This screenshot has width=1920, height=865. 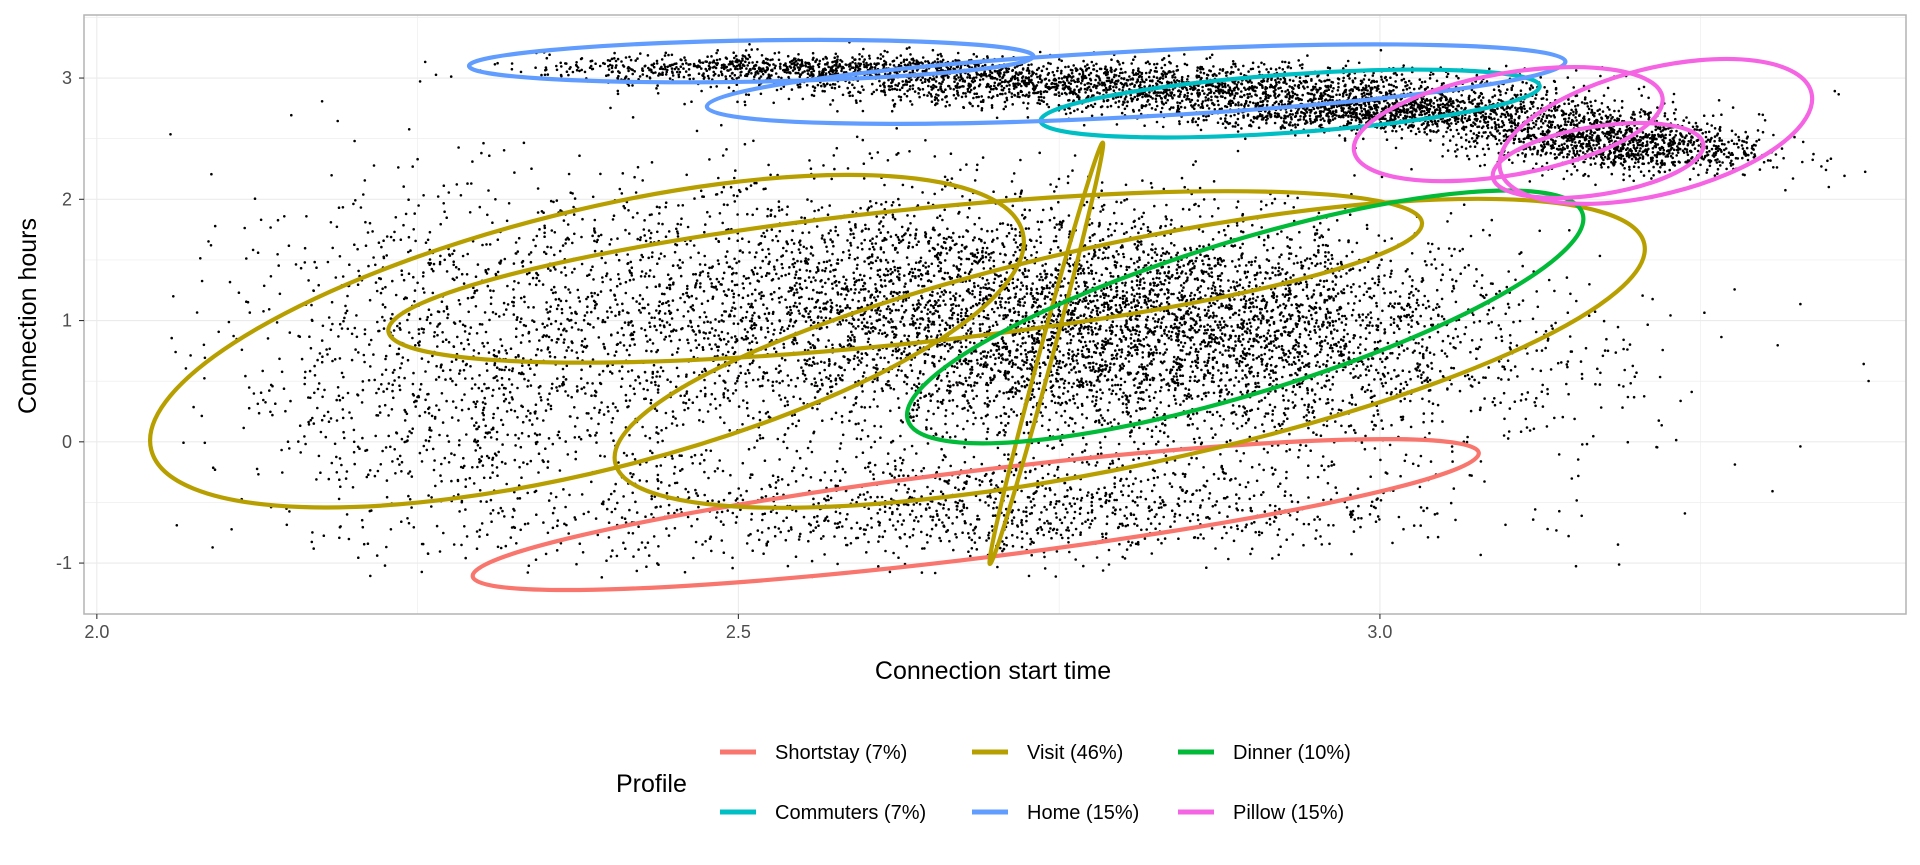 What do you see at coordinates (1288, 813) in the screenshot?
I see `legend-label: Pillow (15%)` at bounding box center [1288, 813].